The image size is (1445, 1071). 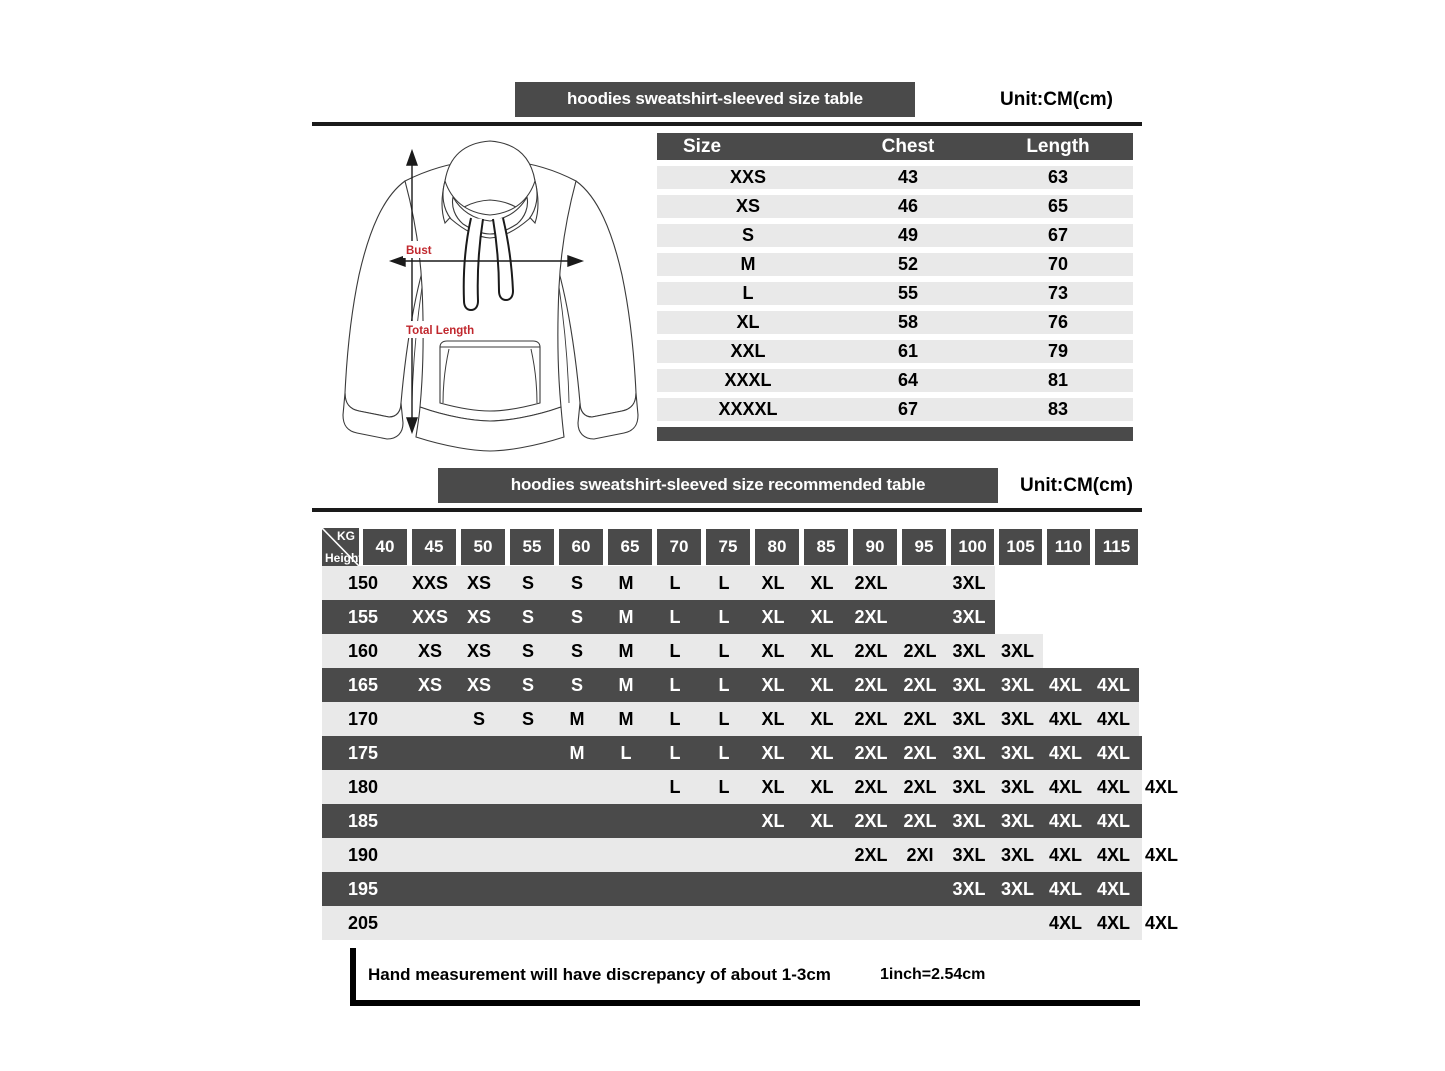 What do you see at coordinates (908, 351) in the screenshot?
I see `chest-cell: 61` at bounding box center [908, 351].